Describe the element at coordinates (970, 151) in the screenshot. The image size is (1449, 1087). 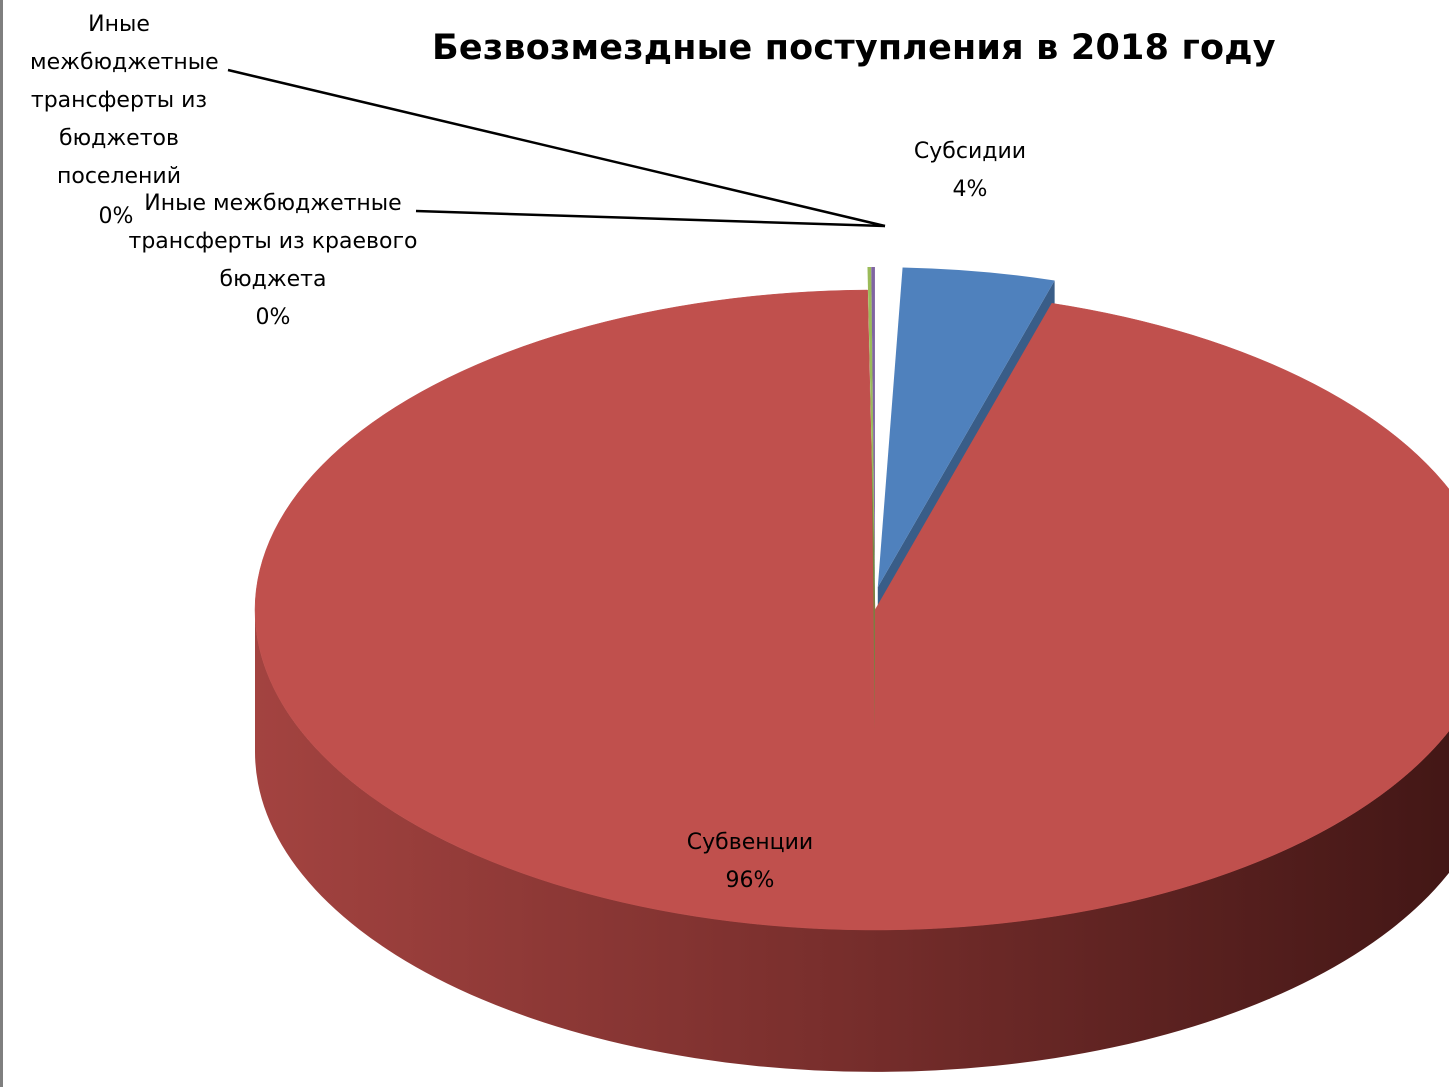
I see `data-label-subsidies-name: Субсидии` at that location.